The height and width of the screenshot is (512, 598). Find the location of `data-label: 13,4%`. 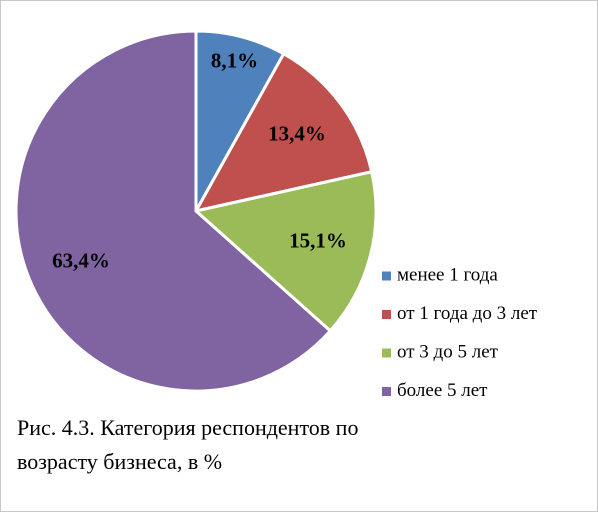

data-label: 13,4% is located at coordinates (297, 133).